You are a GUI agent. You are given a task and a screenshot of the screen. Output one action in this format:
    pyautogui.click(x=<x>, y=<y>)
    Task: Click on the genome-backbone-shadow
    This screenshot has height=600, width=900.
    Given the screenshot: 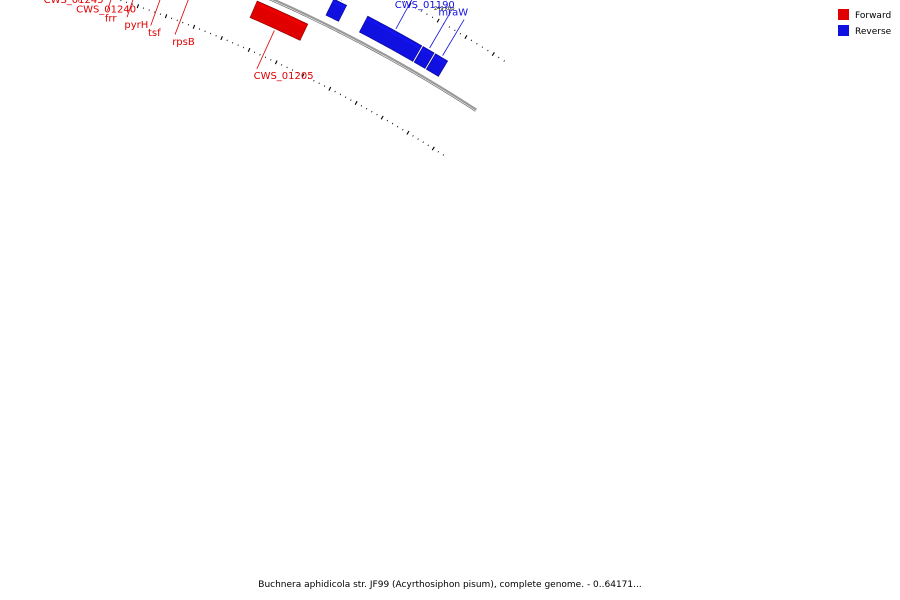 What is the action you would take?
    pyautogui.click(x=372, y=56)
    